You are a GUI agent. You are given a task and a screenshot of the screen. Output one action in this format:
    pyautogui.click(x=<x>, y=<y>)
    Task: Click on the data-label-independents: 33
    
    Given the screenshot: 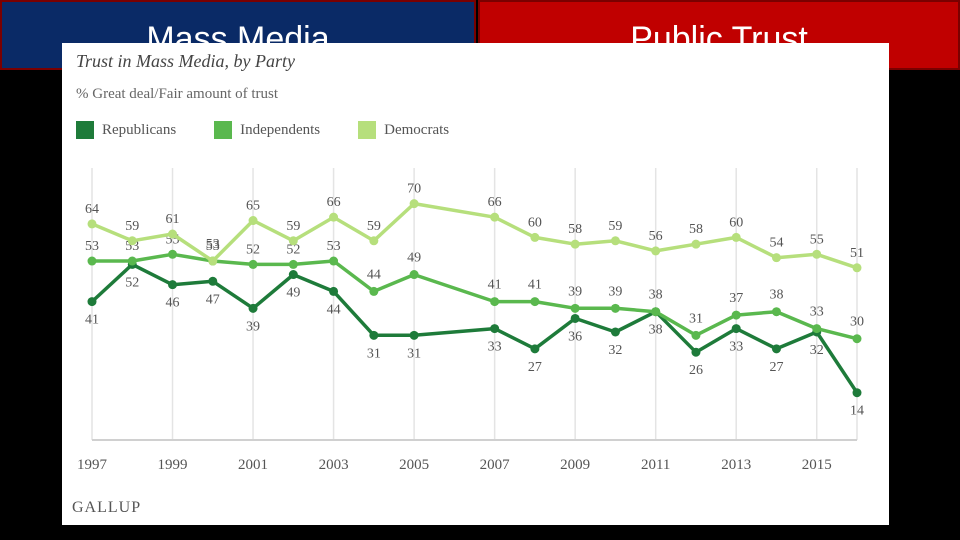 What is the action you would take?
    pyautogui.click(x=817, y=312)
    